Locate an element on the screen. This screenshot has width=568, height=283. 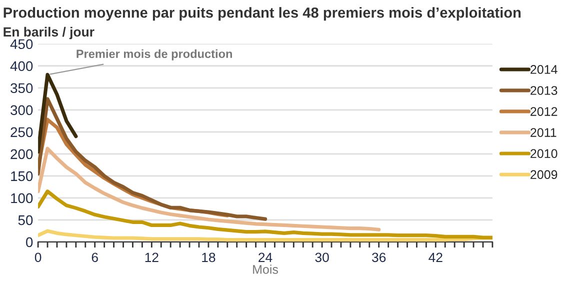
y-tick-label: 350 is located at coordinates (21, 88).